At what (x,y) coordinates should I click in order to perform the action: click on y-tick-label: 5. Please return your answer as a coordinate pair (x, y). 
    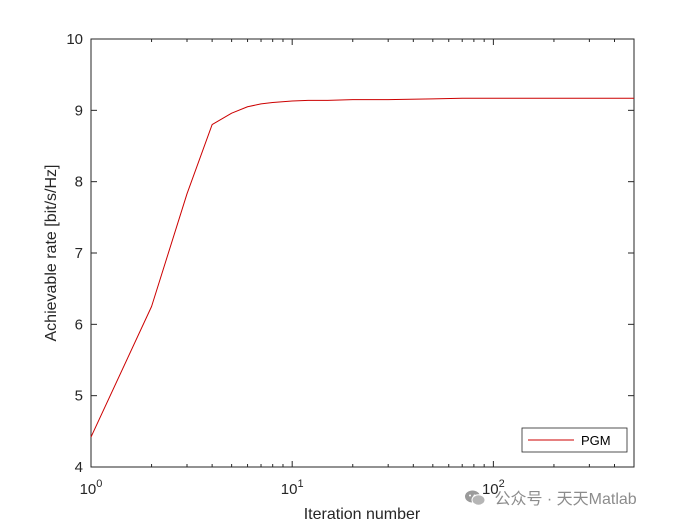
    Looking at the image, I should click on (79, 396).